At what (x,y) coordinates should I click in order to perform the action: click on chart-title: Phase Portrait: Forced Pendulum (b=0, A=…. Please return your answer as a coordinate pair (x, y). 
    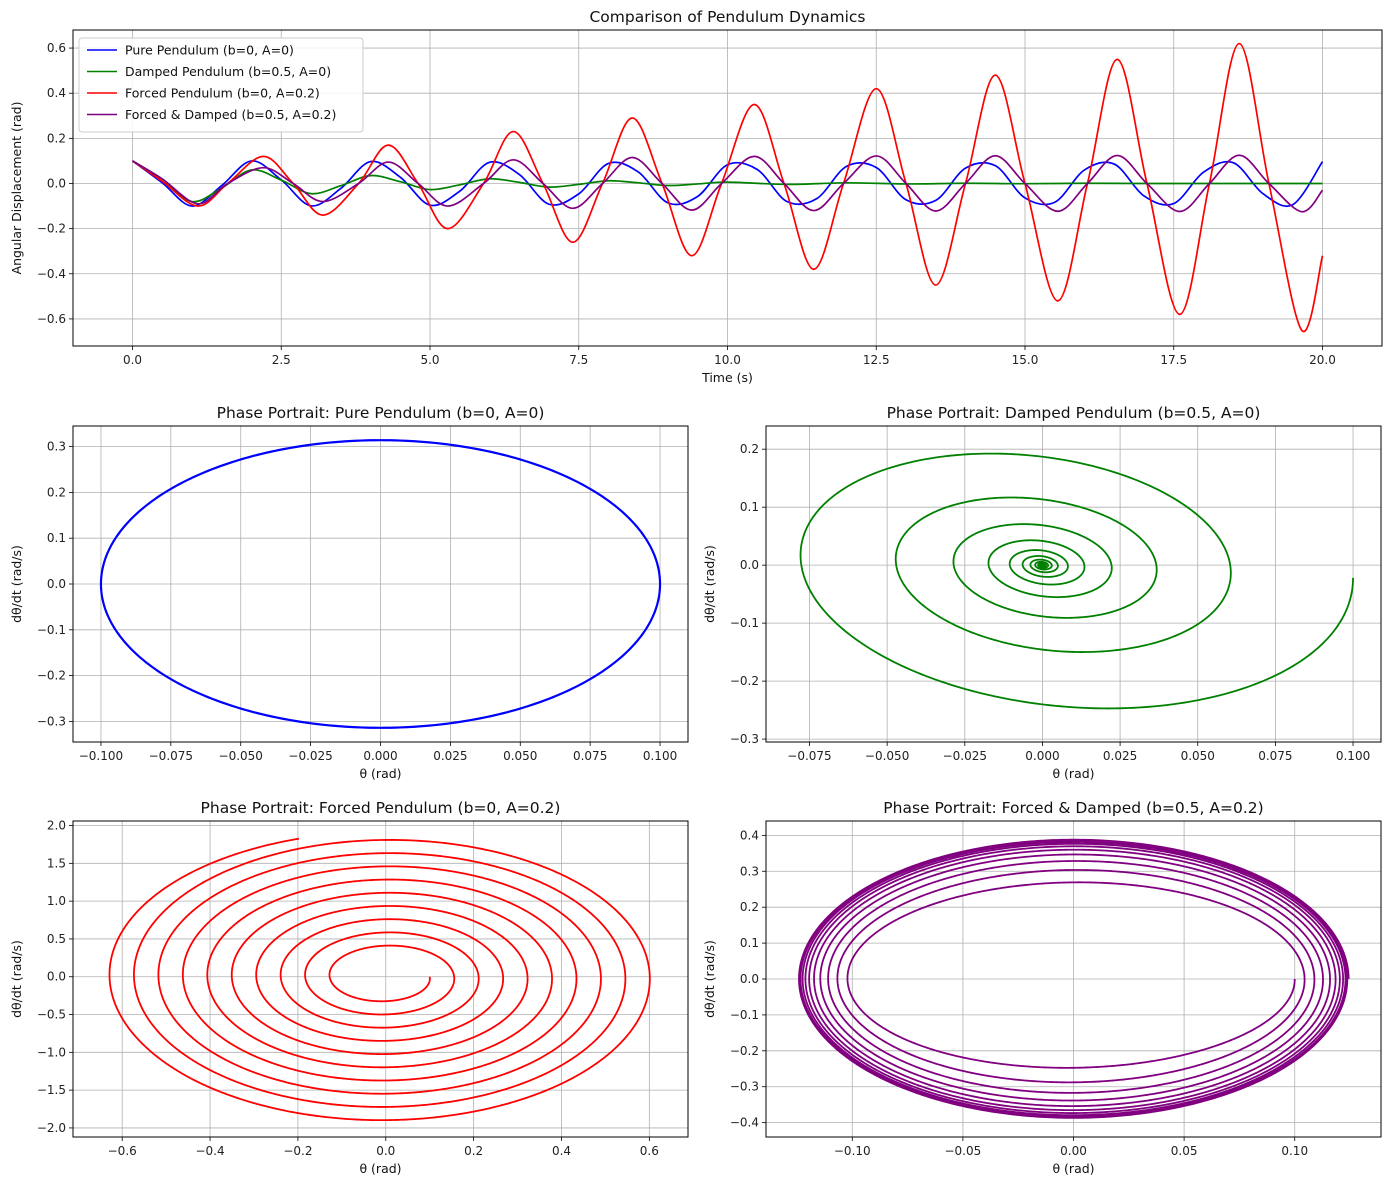
    Looking at the image, I should click on (381, 808).